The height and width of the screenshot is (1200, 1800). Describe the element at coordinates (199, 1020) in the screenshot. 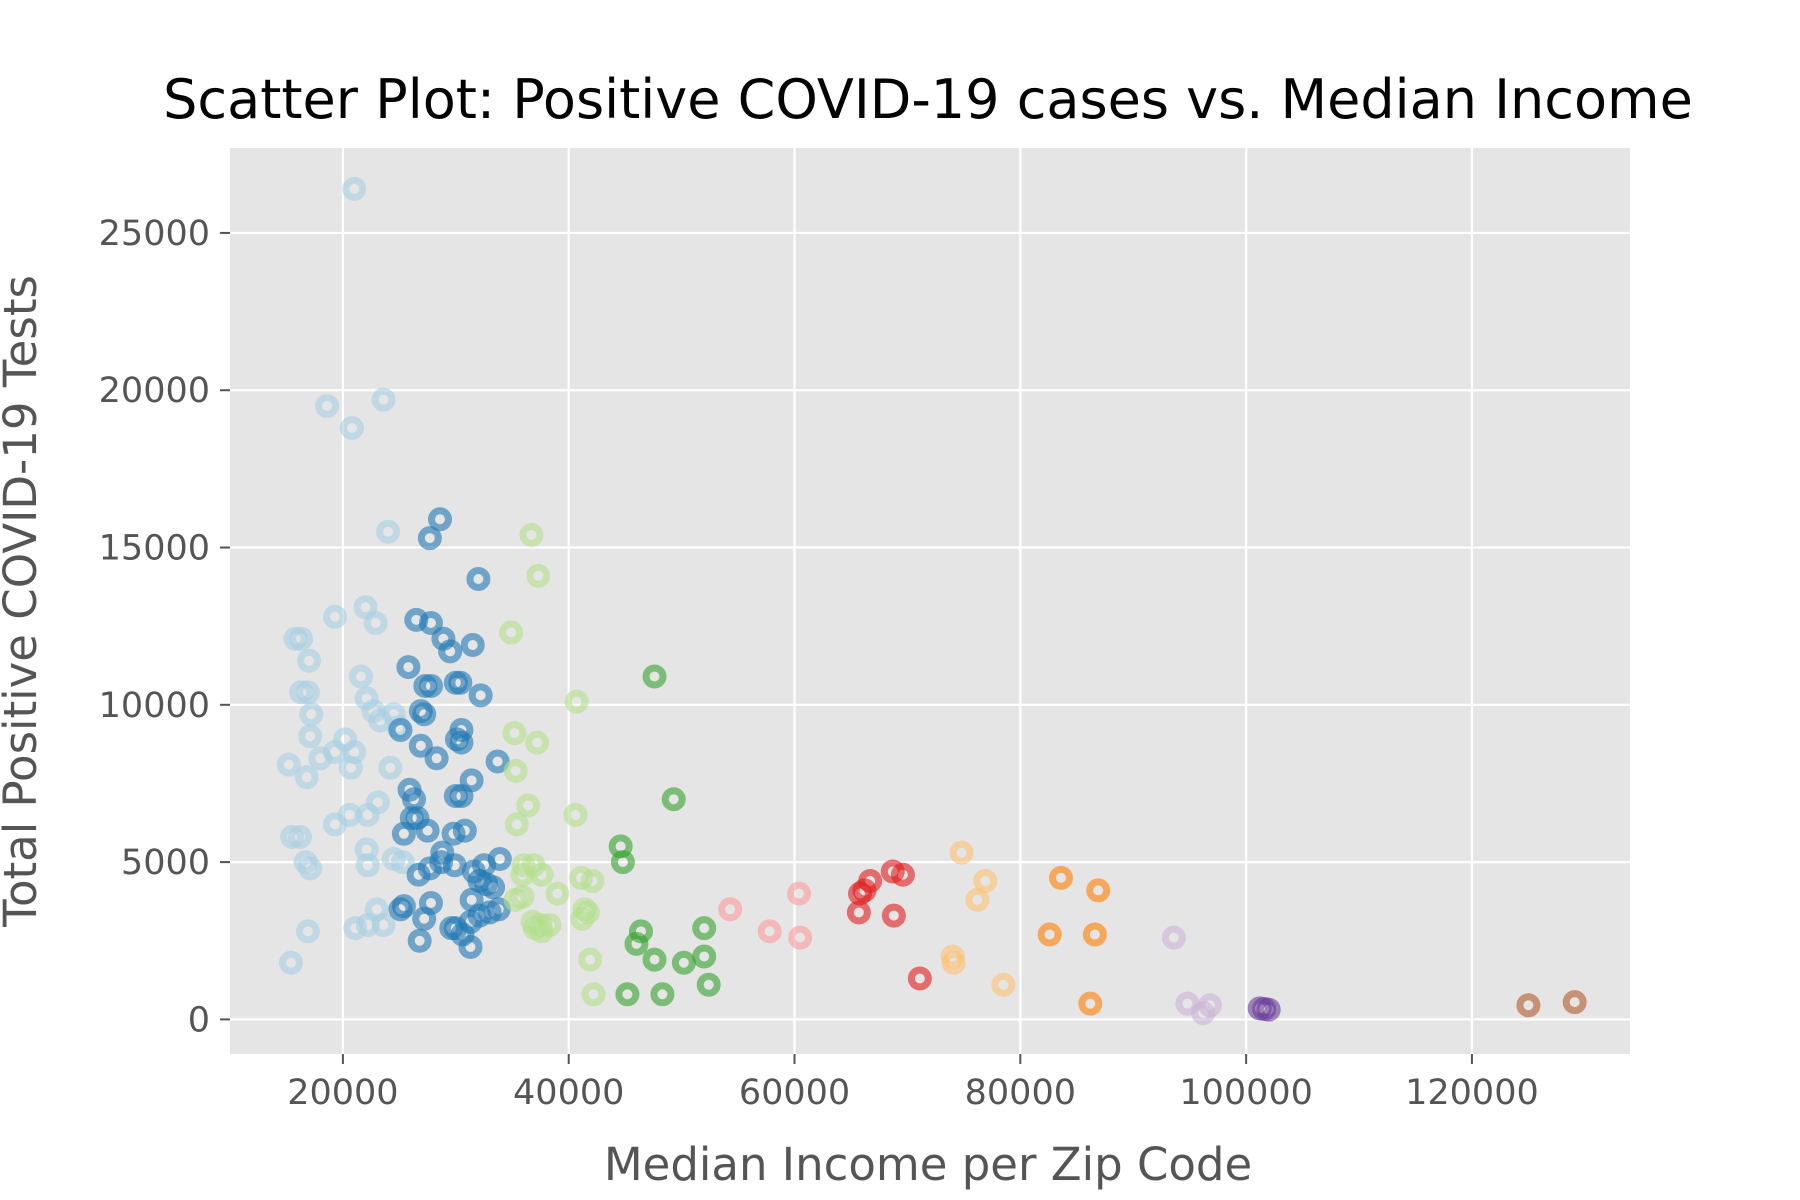

I see `y-tick-label: 0` at that location.